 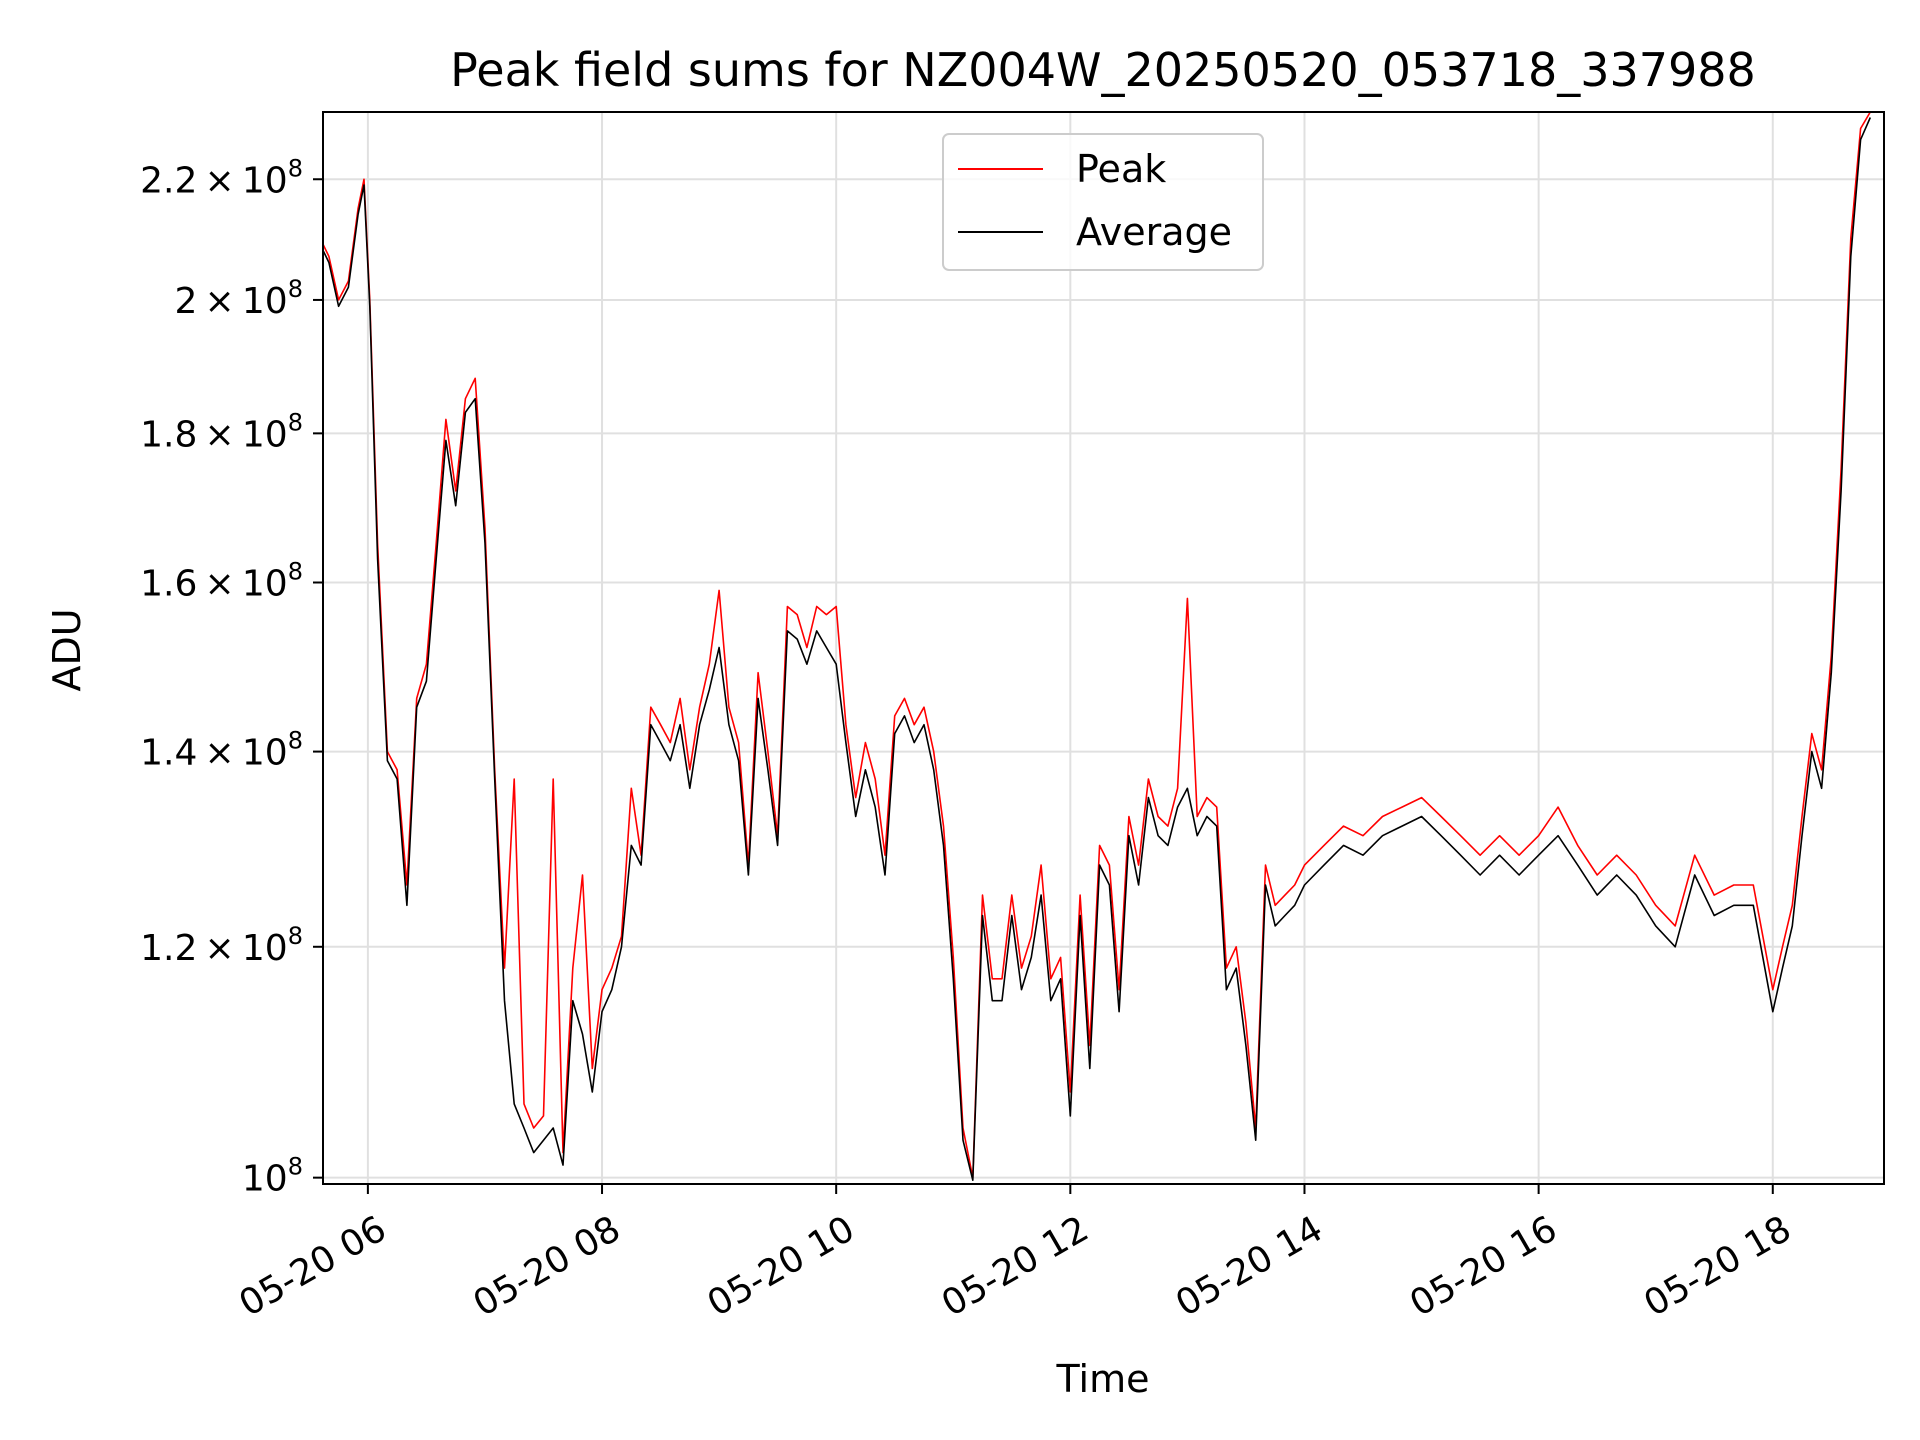 What do you see at coordinates (221, 945) in the screenshot?
I see `y-tick-label: 1.2 × 108` at bounding box center [221, 945].